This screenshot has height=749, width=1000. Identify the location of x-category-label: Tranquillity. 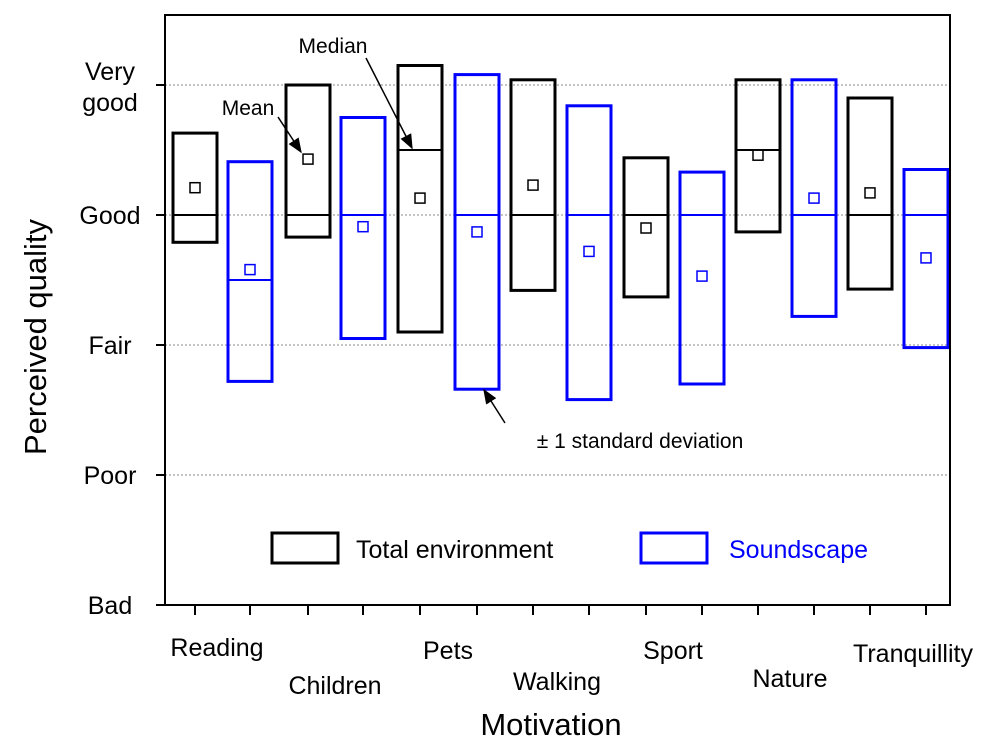
(913, 654).